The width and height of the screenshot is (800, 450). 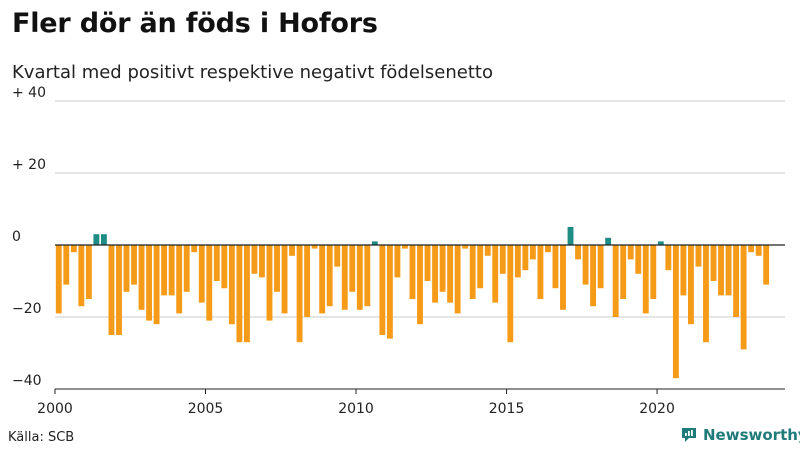 I want to click on x-tick-label: 2010, so click(x=356, y=409).